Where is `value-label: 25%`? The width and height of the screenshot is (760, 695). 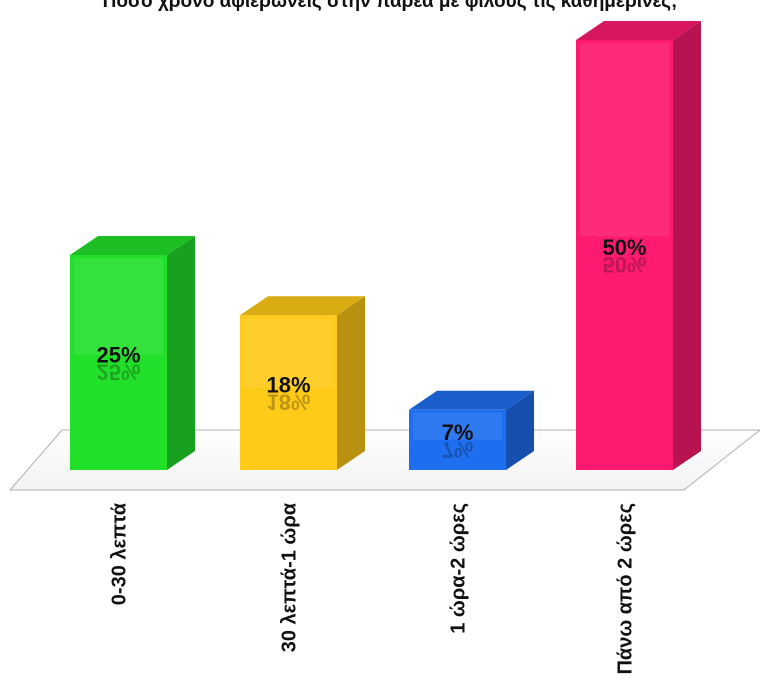
value-label: 25% is located at coordinates (118, 355).